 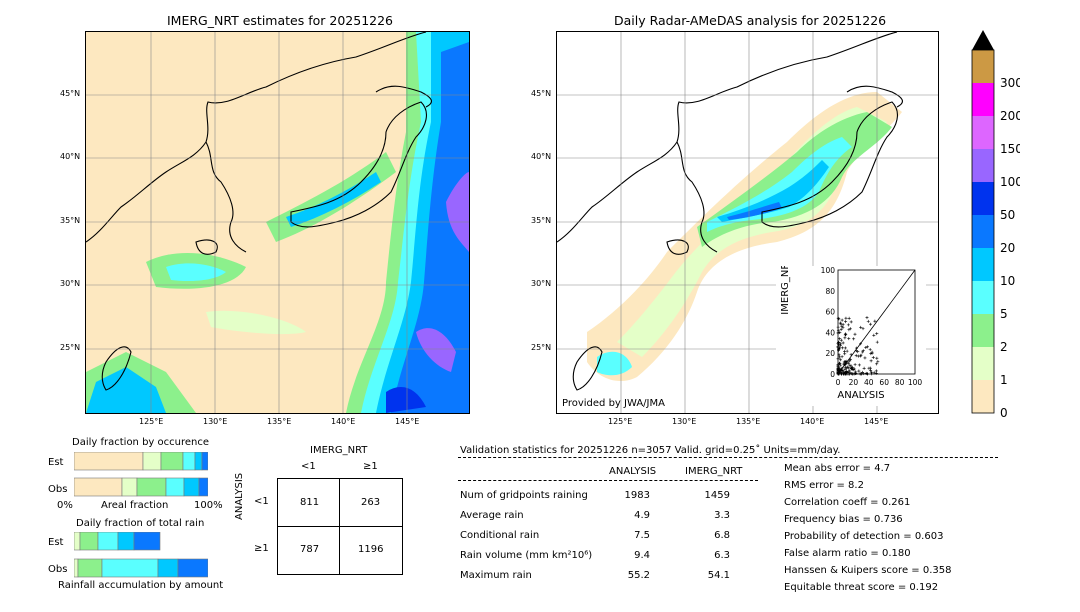 I want to click on stat-label: Conditional rain, so click(x=500, y=535).